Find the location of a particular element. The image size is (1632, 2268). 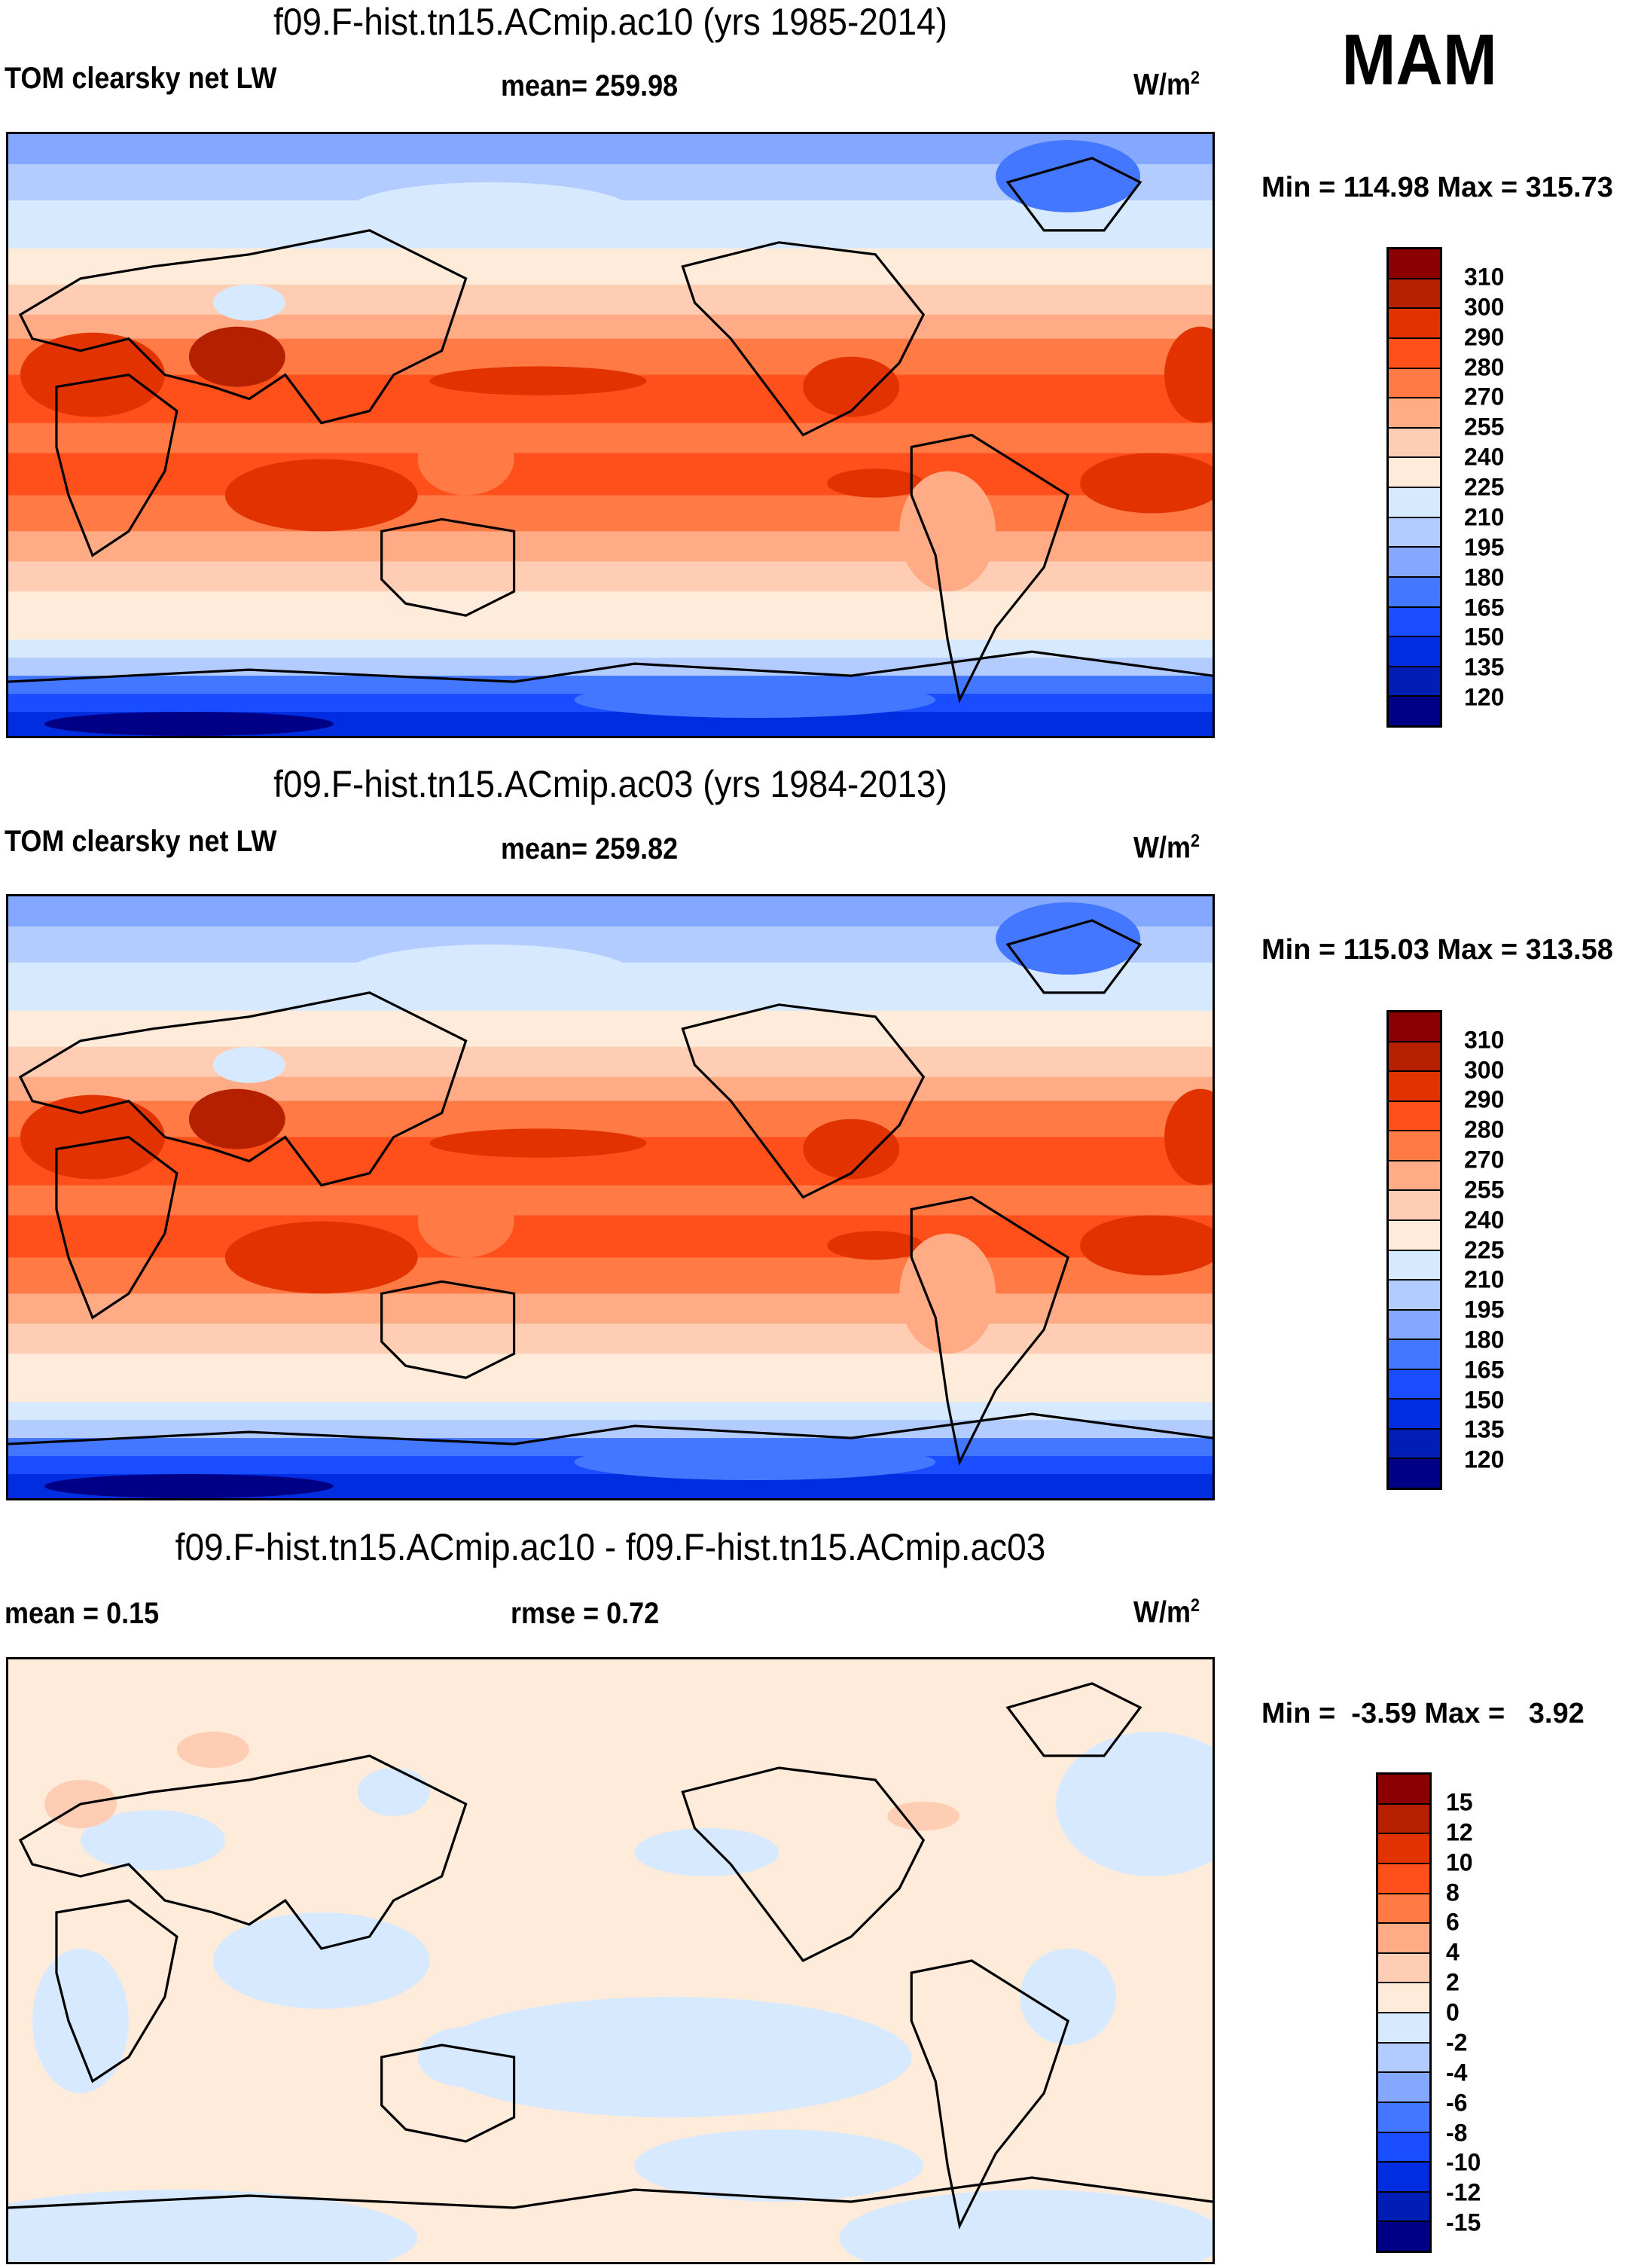

colorbar-tick-label: 195 is located at coordinates (1485, 1310).